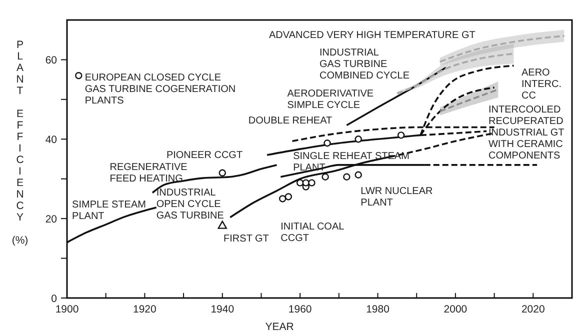 This screenshot has width=585, height=336. Describe the element at coordinates (109, 211) in the screenshot. I see `annotation: SIMPLE STEAM PLANT` at that location.